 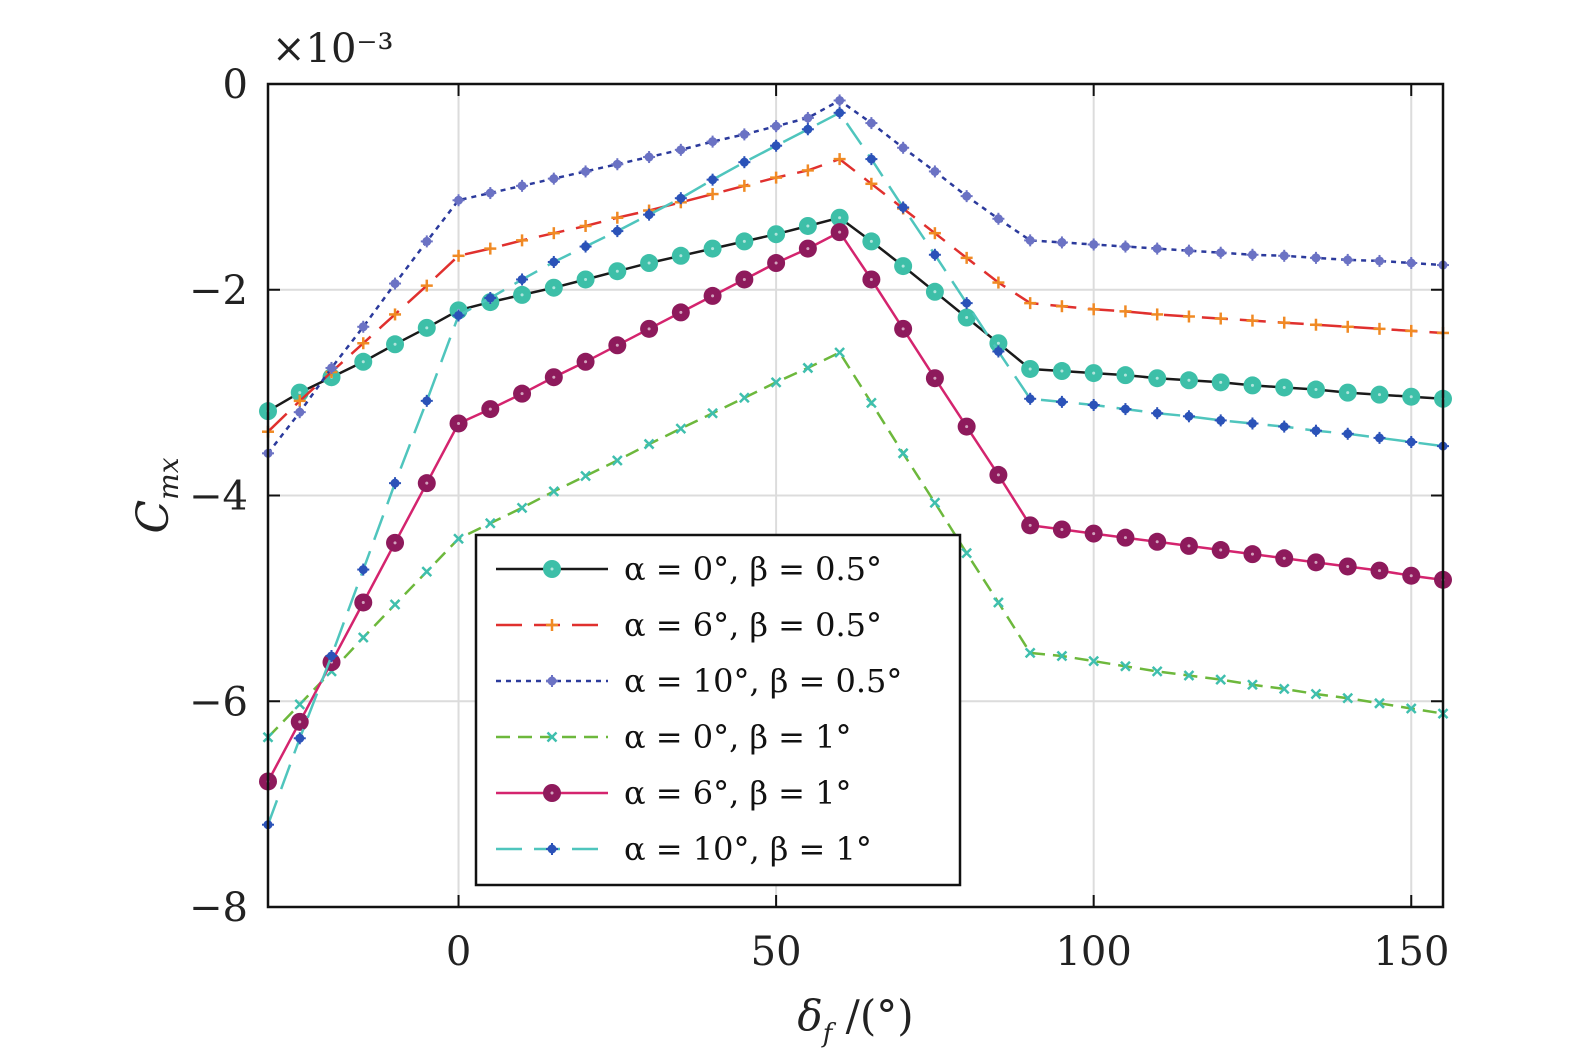 What do you see at coordinates (552, 793) in the screenshot?
I see `legend-marker` at bounding box center [552, 793].